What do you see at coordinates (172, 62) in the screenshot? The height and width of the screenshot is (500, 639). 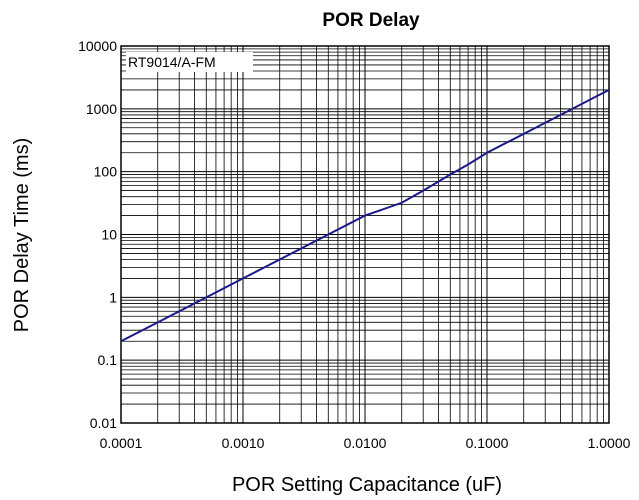 I see `legend-label: RT9014/A-FM` at bounding box center [172, 62].